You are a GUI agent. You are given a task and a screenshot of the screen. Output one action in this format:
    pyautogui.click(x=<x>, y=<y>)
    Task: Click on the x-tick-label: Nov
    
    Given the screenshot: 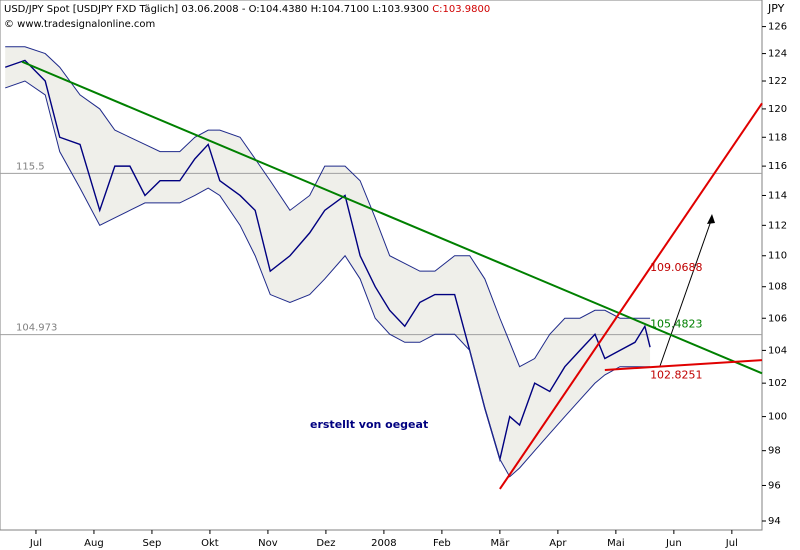 What is the action you would take?
    pyautogui.click(x=268, y=543)
    